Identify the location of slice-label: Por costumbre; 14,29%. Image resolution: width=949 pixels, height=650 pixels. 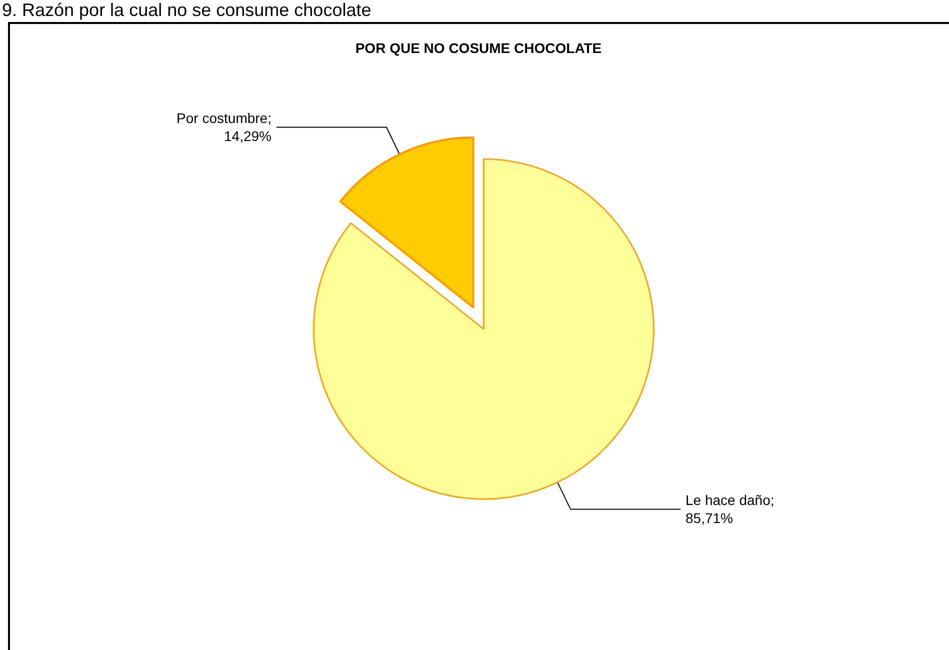
(224, 127).